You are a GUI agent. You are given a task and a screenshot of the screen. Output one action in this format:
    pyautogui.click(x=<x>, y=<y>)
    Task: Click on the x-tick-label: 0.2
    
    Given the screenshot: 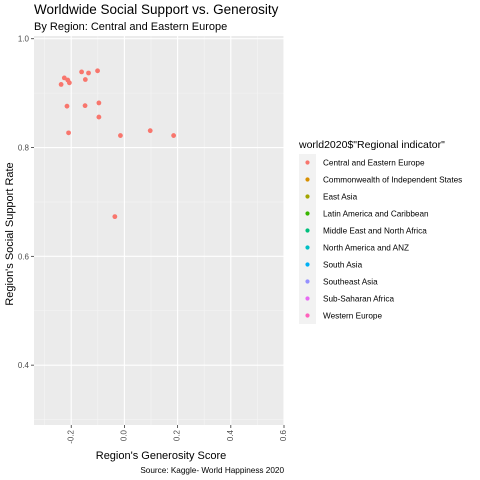 What is the action you would take?
    pyautogui.click(x=177, y=435)
    